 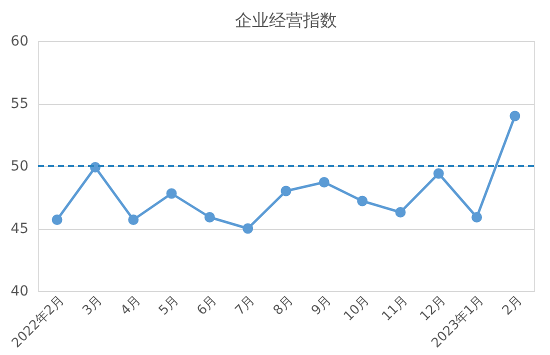 I want to click on x-tick-label: 9月, so click(x=321, y=305).